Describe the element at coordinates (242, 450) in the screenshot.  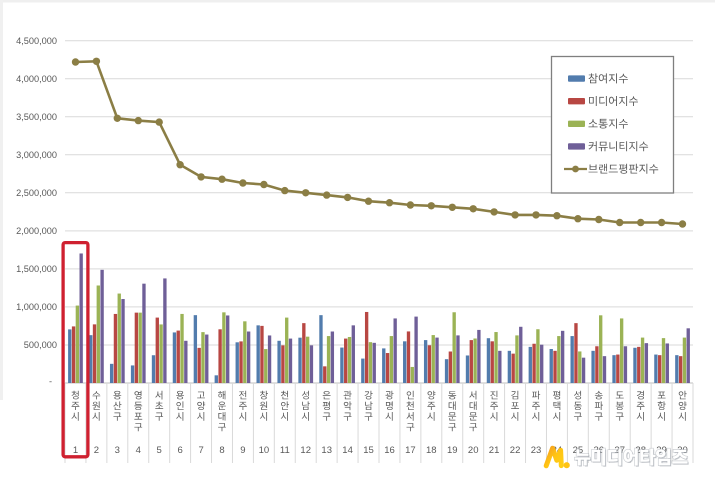
I see `svg-text: 9` at that location.